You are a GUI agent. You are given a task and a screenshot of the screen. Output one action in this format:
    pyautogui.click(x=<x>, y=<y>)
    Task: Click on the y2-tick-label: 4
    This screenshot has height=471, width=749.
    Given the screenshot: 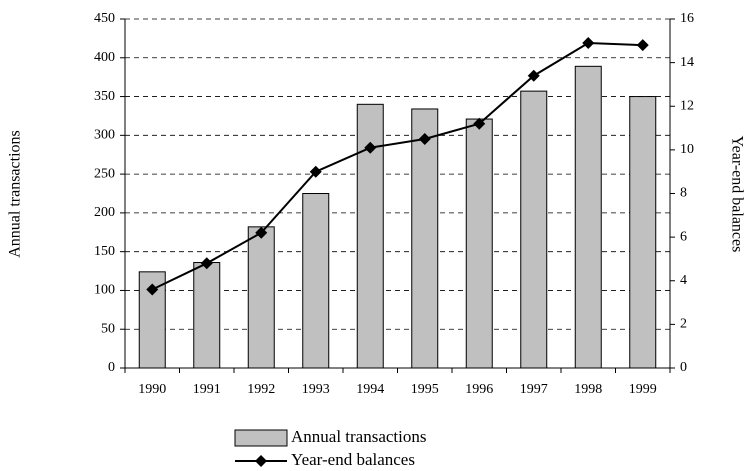 What is the action you would take?
    pyautogui.click(x=683, y=280)
    